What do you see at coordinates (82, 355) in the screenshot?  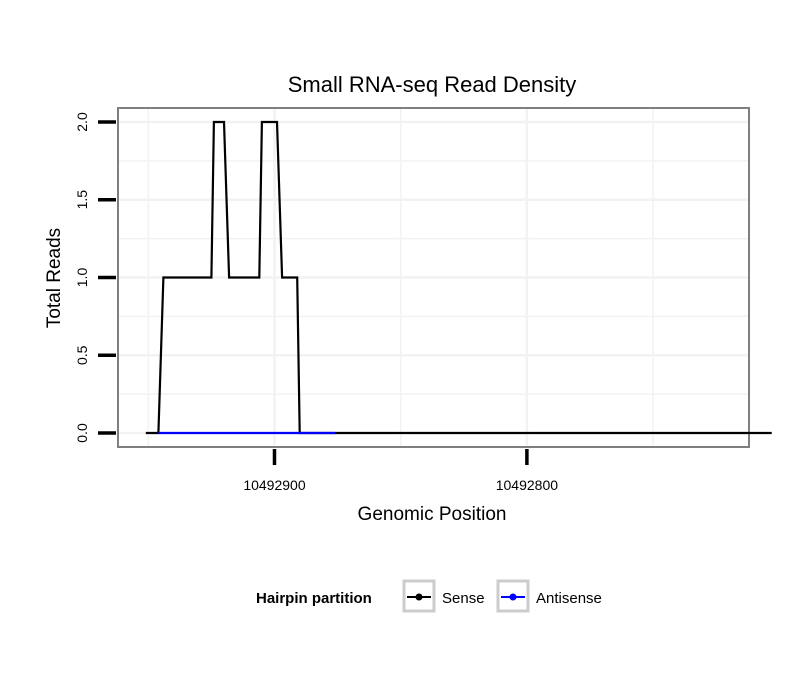 I see `y-tick-label: 0.5` at bounding box center [82, 355].